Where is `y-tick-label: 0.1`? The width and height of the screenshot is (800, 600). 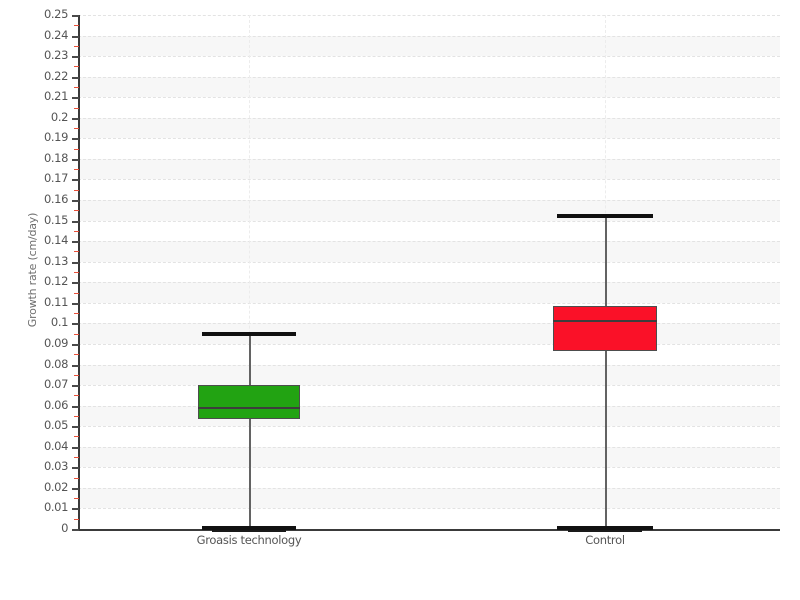 y-tick-label: 0.1 is located at coordinates (59, 322).